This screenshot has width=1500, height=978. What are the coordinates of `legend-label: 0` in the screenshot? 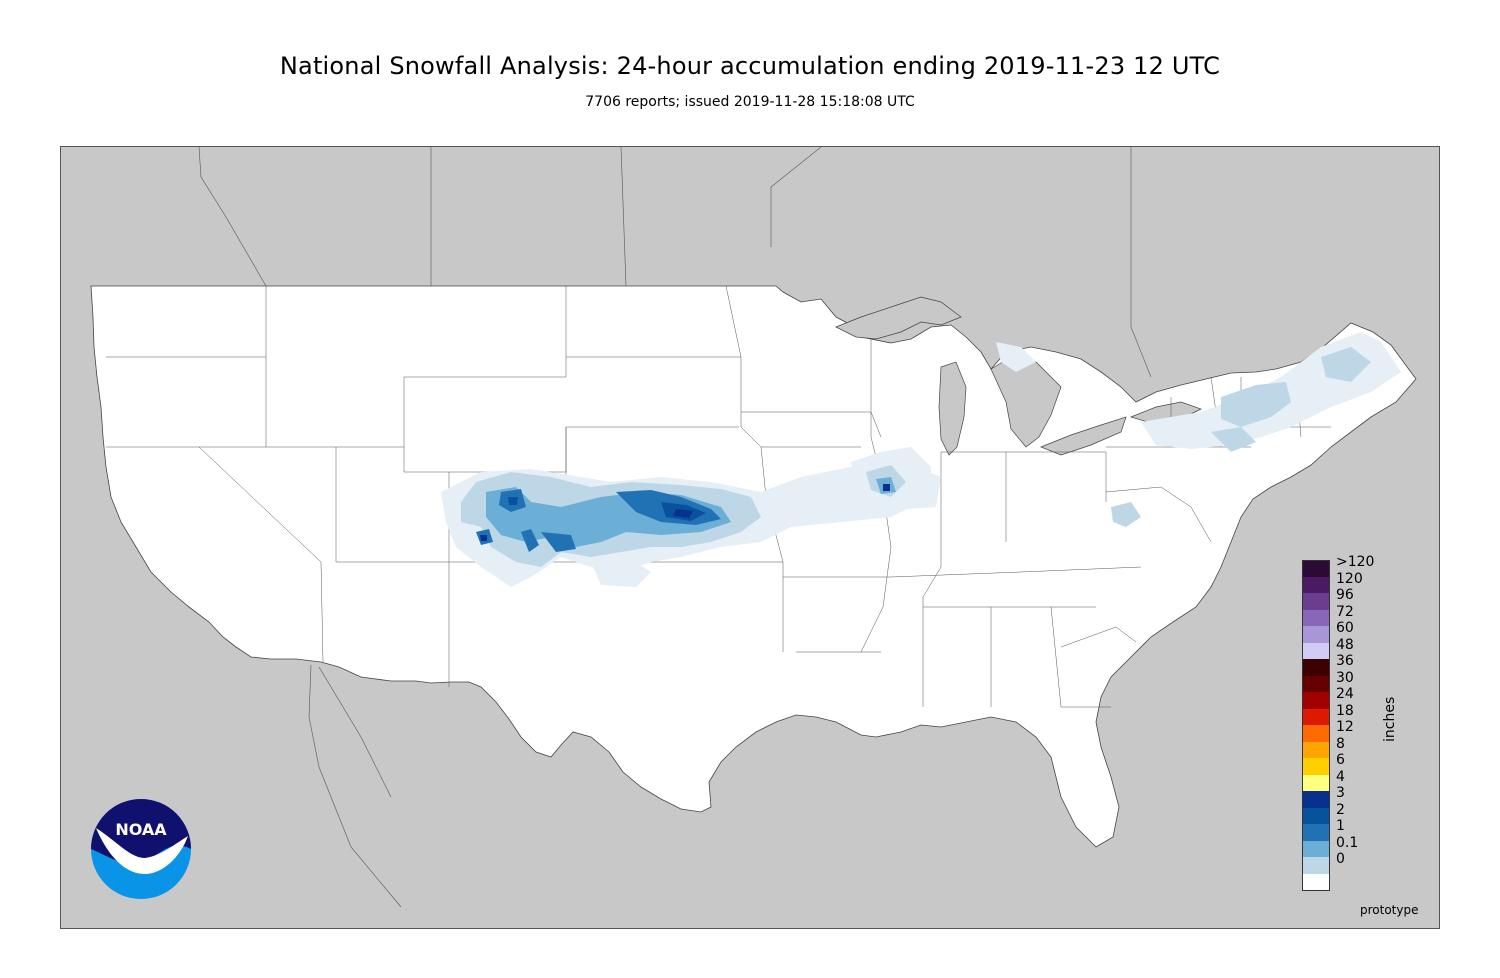 It's located at (1340, 859).